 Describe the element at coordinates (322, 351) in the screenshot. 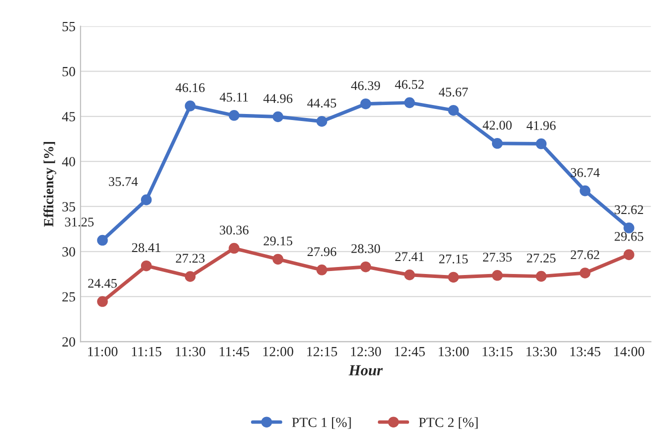

I see `x-tick-label: 12:15` at that location.